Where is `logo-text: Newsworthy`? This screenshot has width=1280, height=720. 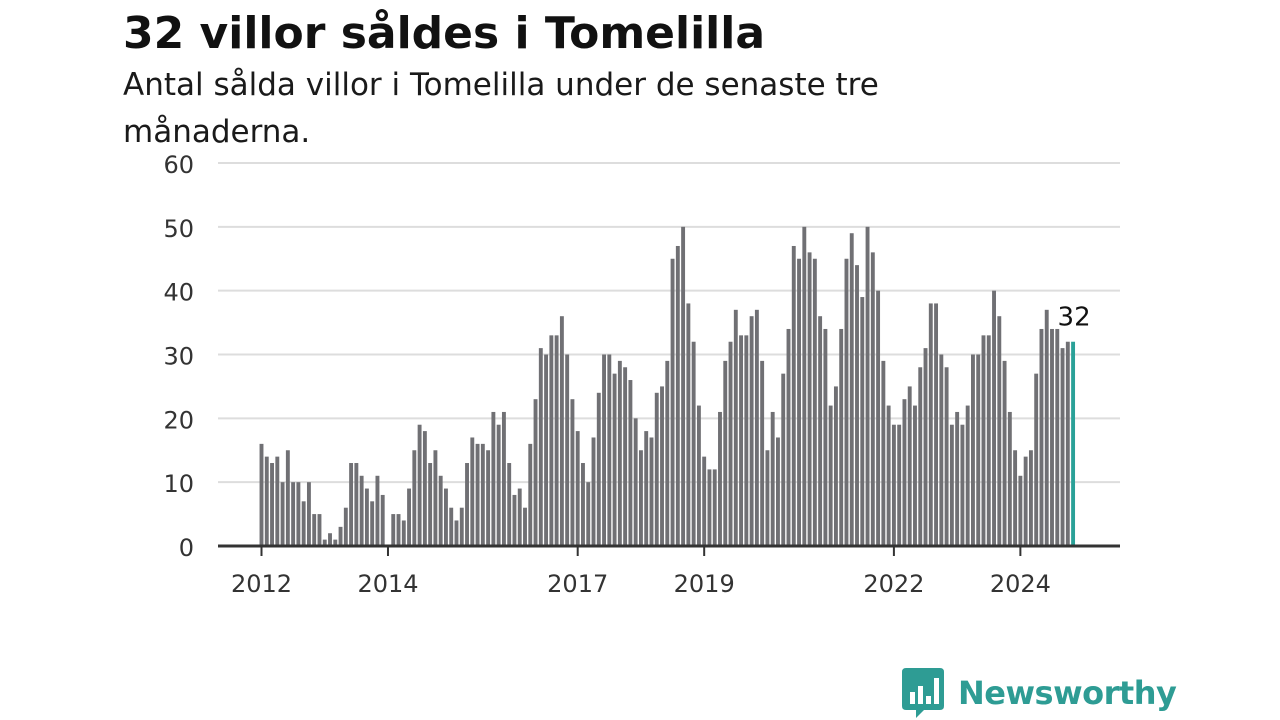 logo-text: Newsworthy is located at coordinates (1067, 693).